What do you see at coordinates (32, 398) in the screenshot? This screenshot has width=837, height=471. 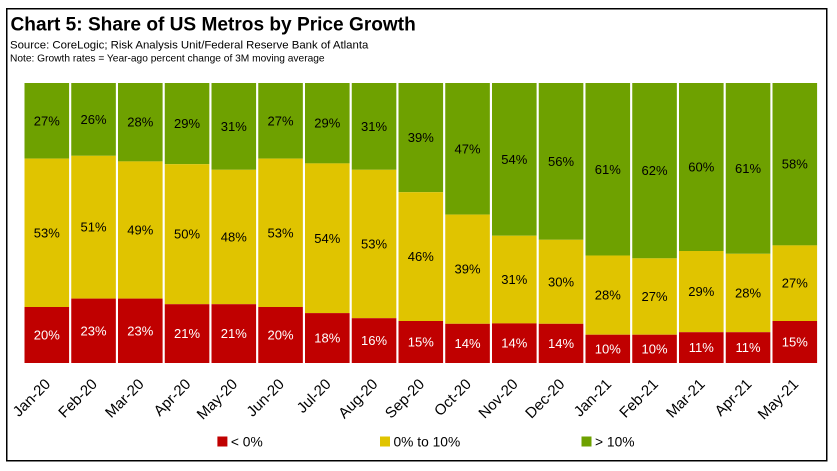 I see `svg-text: Jan-20` at bounding box center [32, 398].